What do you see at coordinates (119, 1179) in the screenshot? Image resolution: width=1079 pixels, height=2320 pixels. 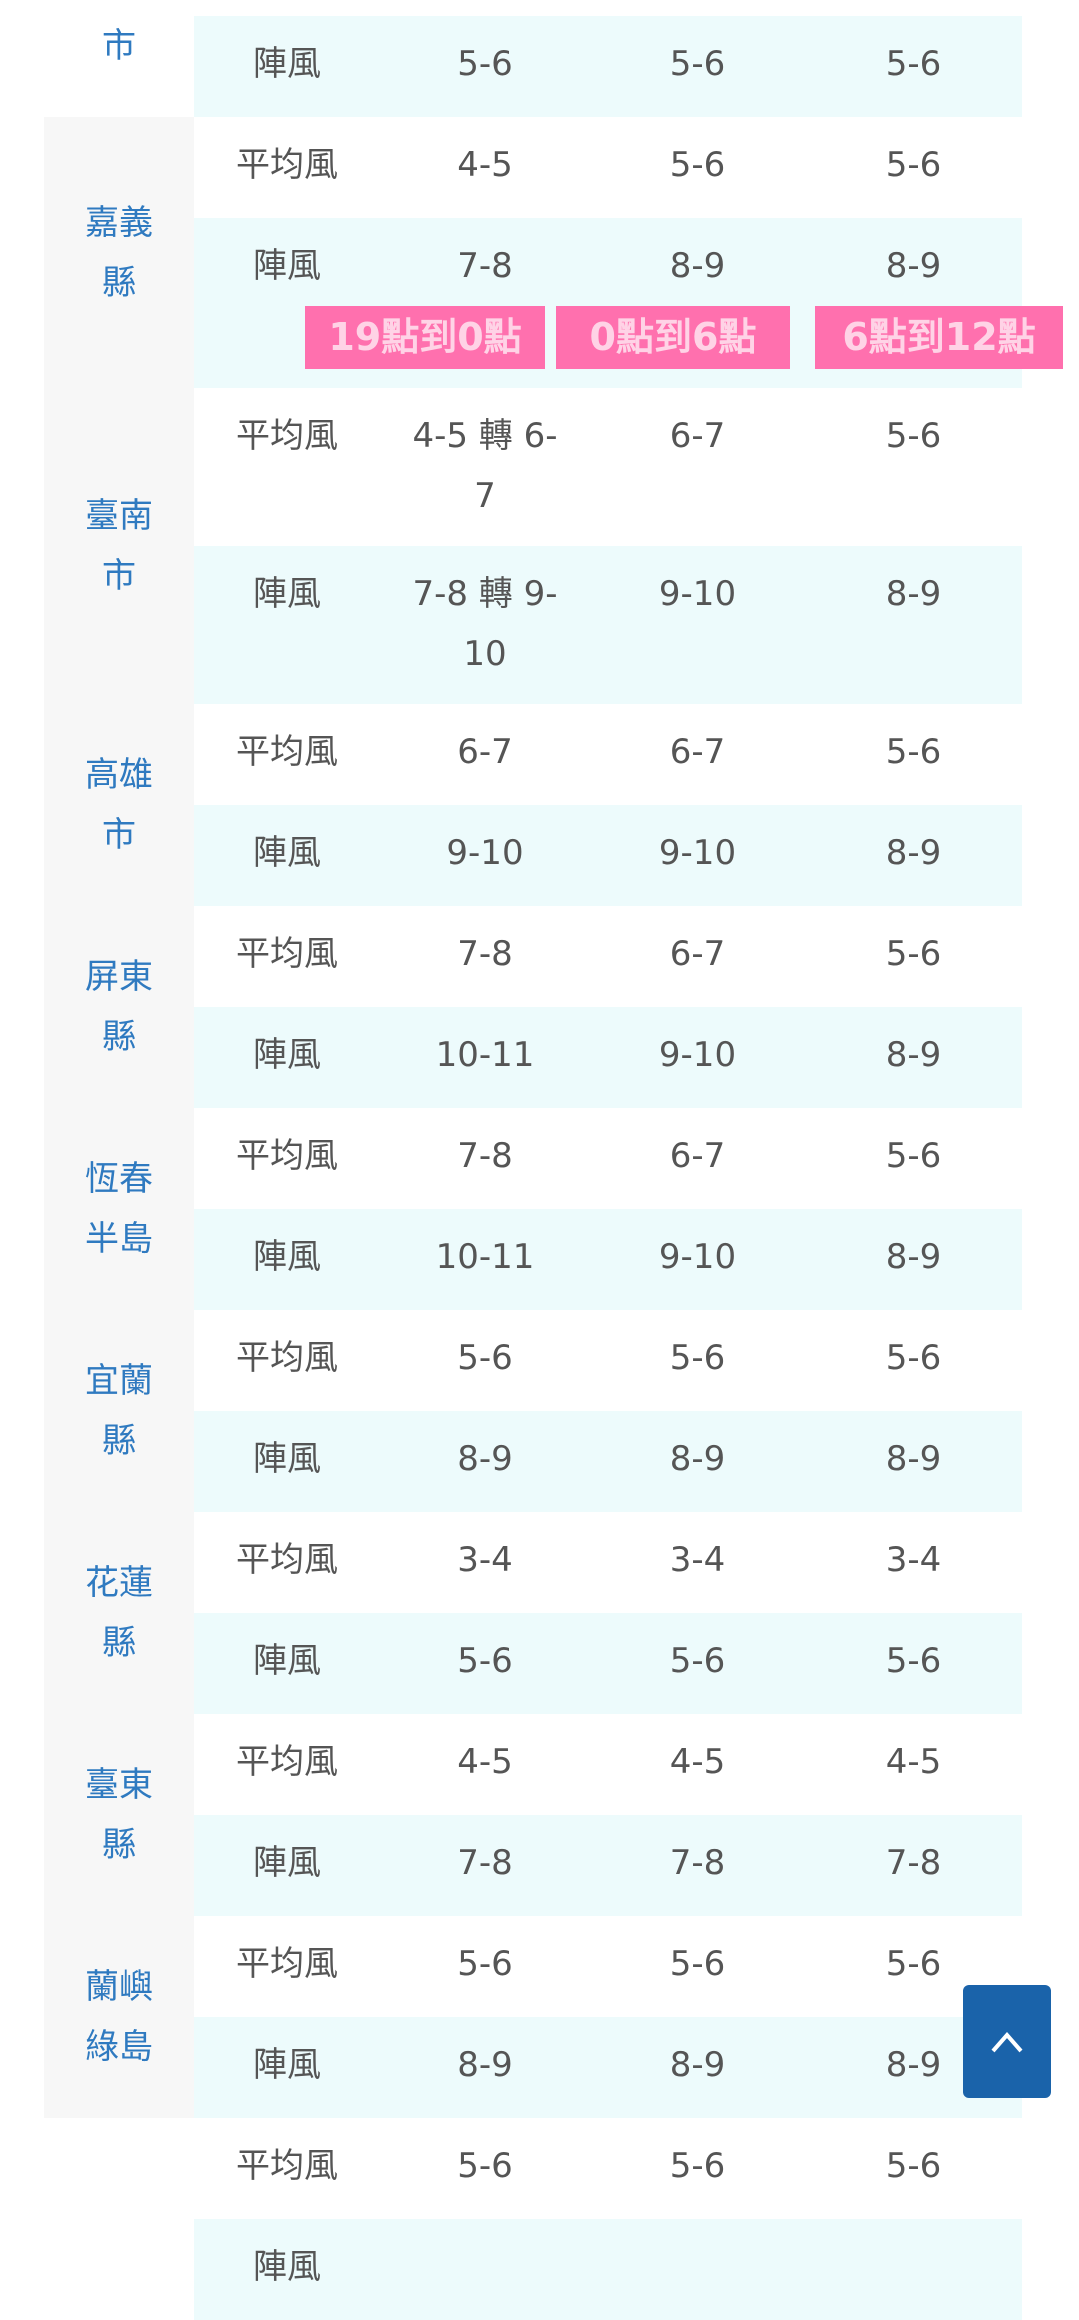 I see `city-name-line: 恆春` at bounding box center [119, 1179].